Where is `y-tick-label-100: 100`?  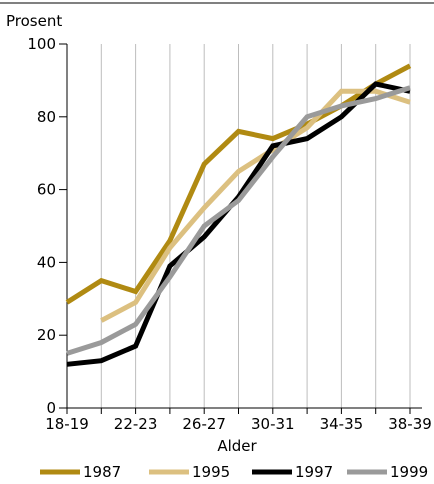
y-tick-label-100: 100 is located at coordinates (41, 44).